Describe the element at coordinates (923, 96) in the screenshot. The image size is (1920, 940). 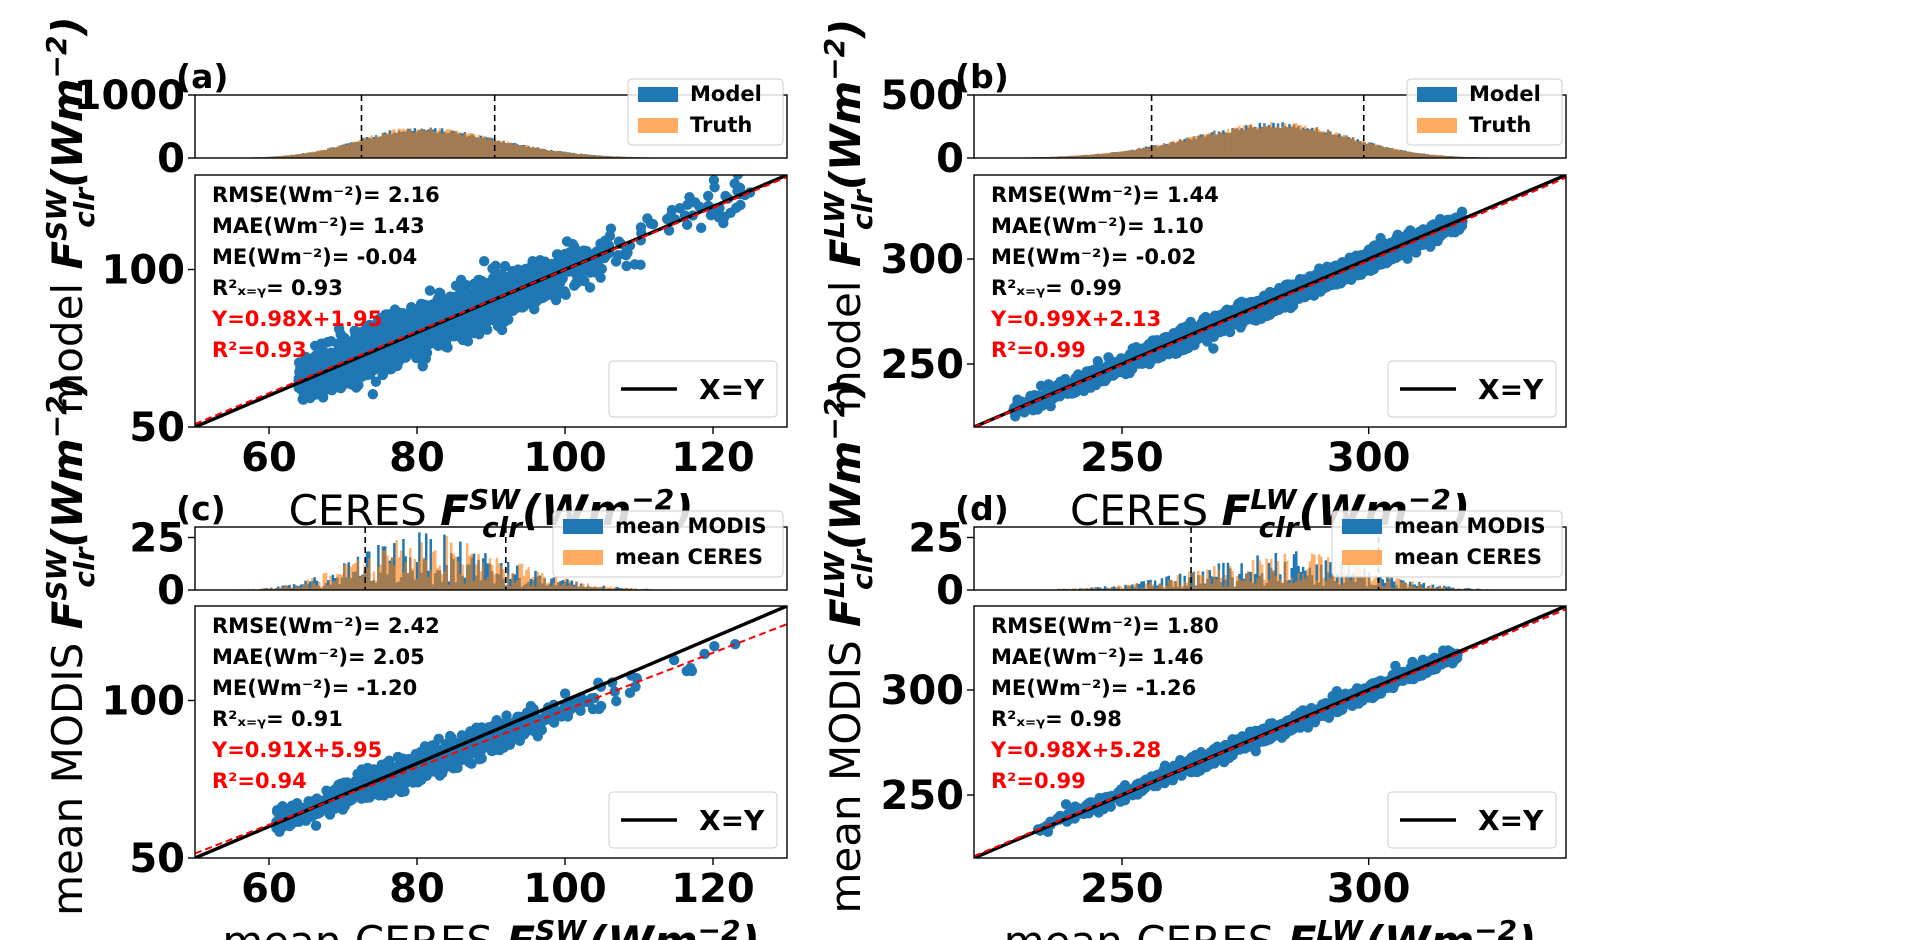
I see `hist-tick-label: 500` at that location.